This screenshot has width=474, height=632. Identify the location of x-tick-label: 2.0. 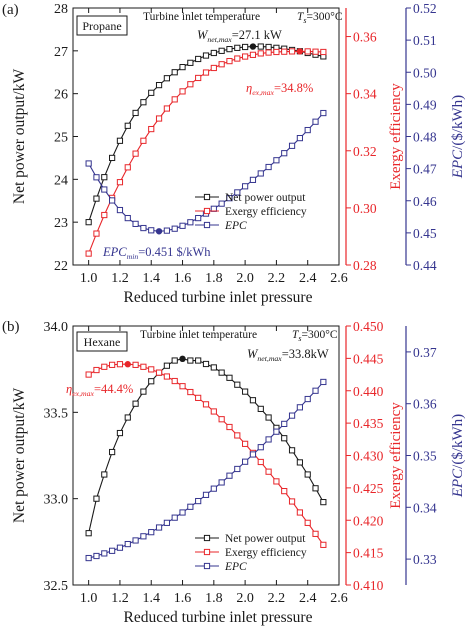
(245, 598).